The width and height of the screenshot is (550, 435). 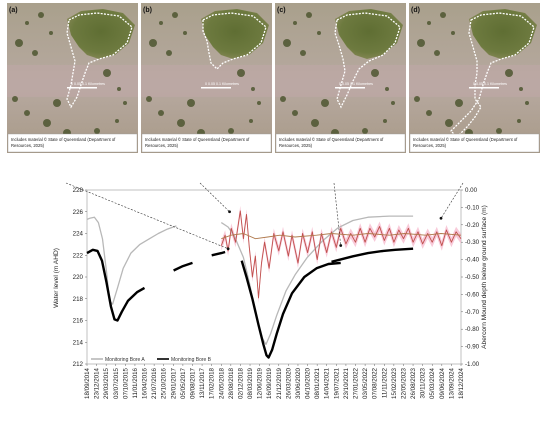 What do you see at coordinates (154, 383) in the screenshot?
I see `x-tick-label: 21/07/2016` at bounding box center [154, 383].